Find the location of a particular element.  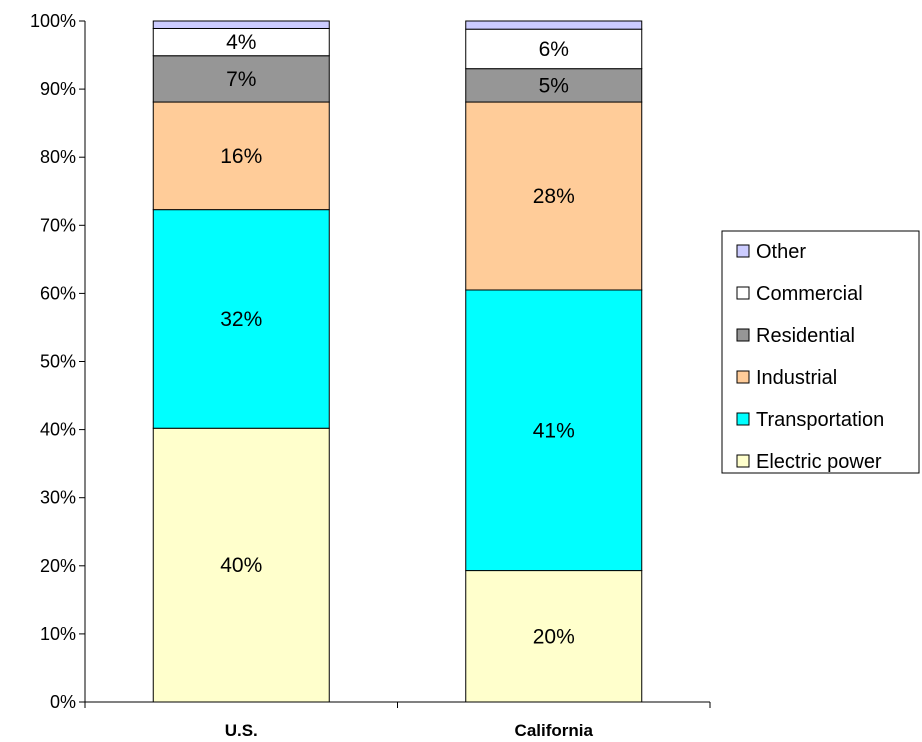

bar-segment-california-transportation is located at coordinates (554, 430).